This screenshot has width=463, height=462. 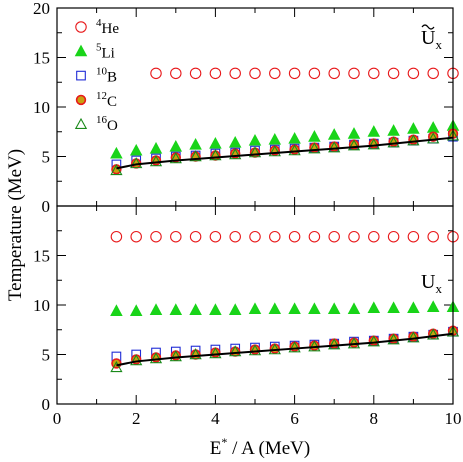 What do you see at coordinates (216, 448) in the screenshot?
I see `x-axis-label-main: E` at bounding box center [216, 448].